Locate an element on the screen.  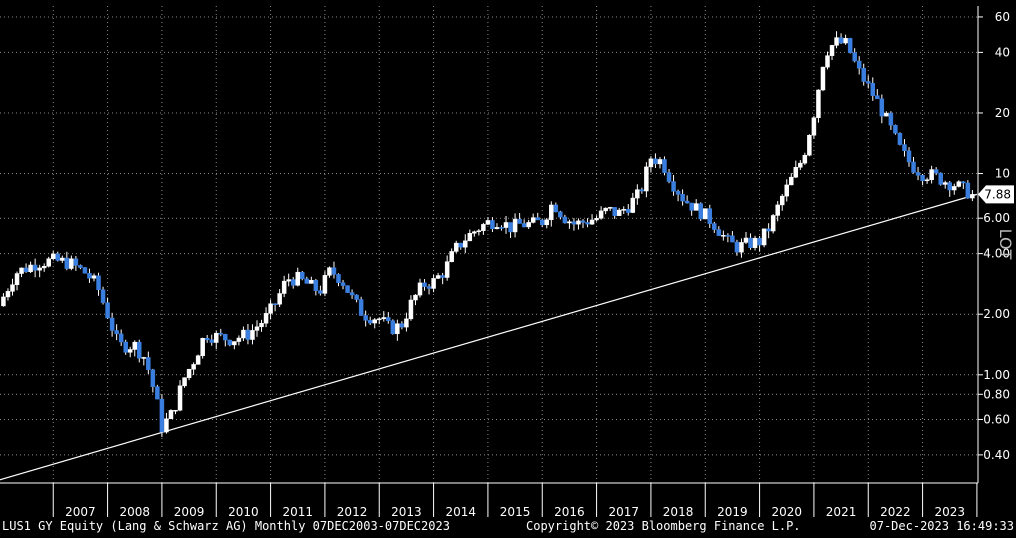
x-tick-label: 2023 is located at coordinates (949, 512).